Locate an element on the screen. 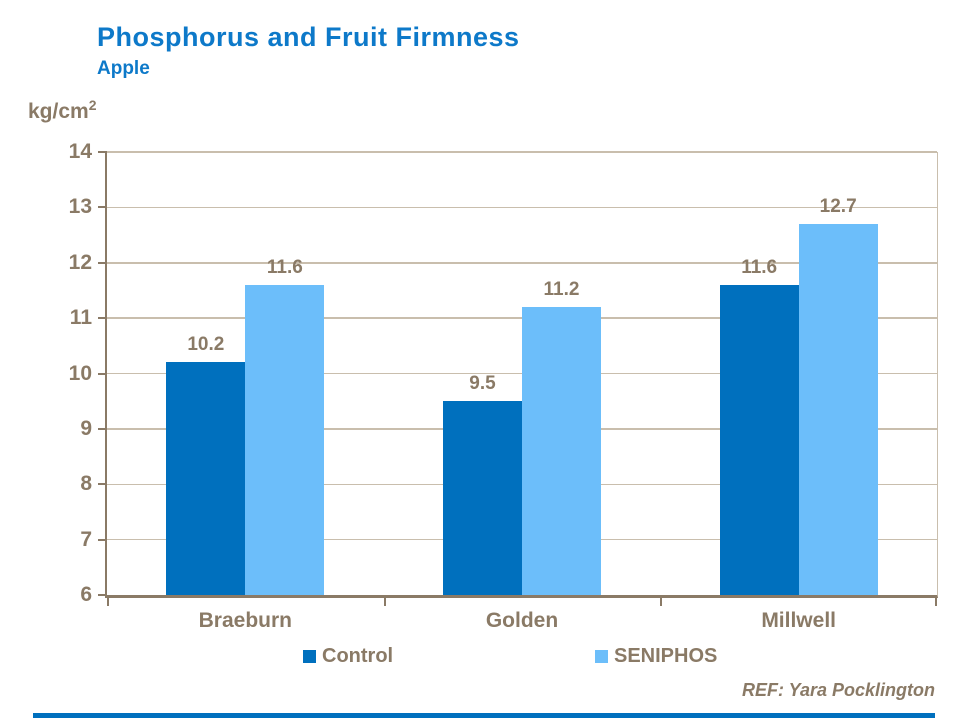 This screenshot has height=720, width=960. legend-label-seniphos: SENIPHOS is located at coordinates (666, 656).